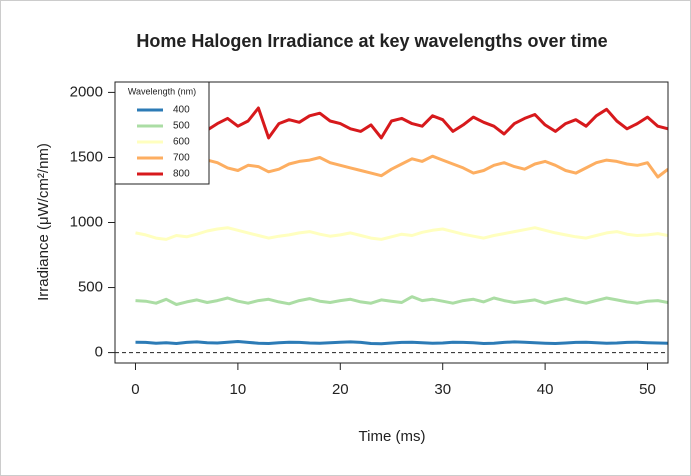  What do you see at coordinates (181, 126) in the screenshot?
I see `legend-label: 500` at bounding box center [181, 126].